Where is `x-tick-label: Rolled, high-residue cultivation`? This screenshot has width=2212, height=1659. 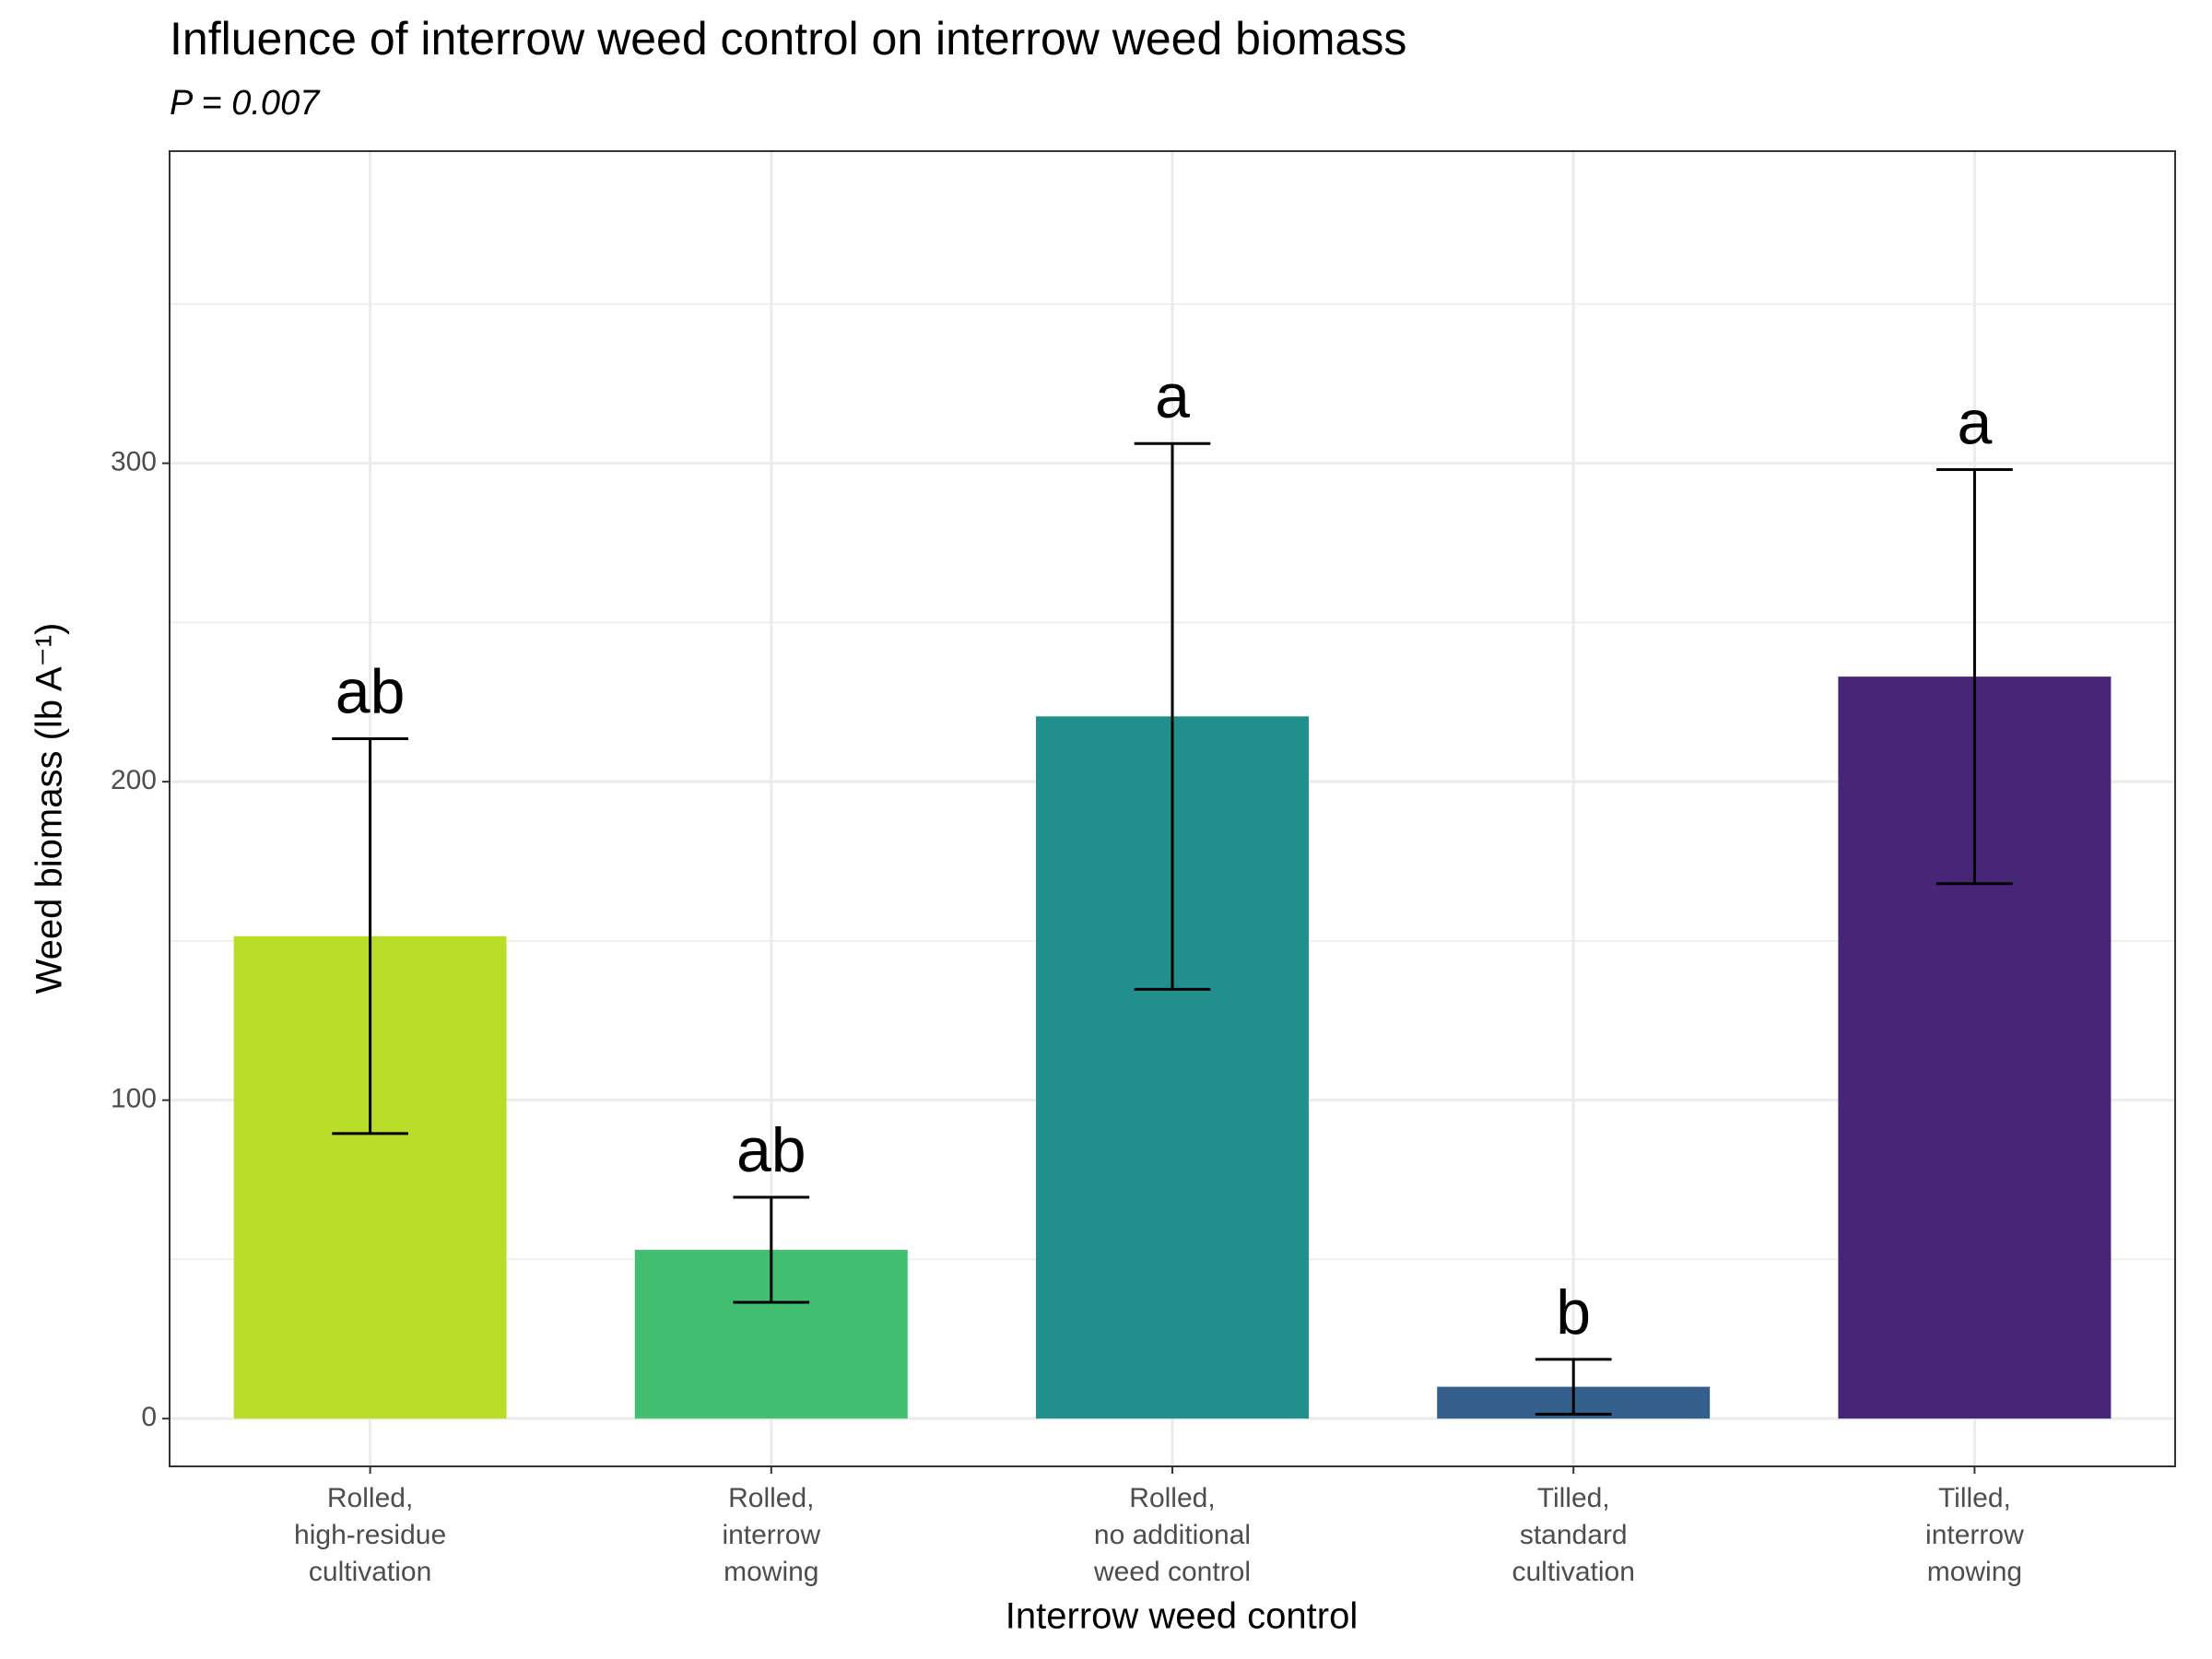
x-tick-label: Rolled, high-residue cultivation is located at coordinates (370, 1535).